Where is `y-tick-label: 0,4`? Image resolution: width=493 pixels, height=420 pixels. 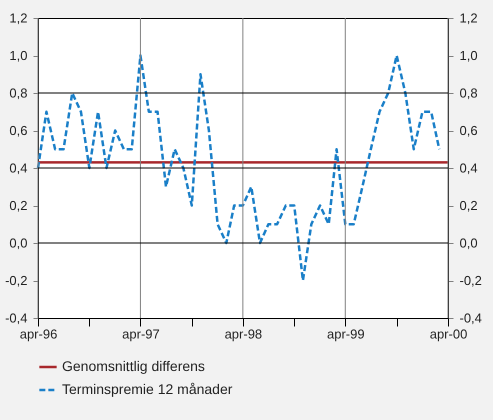 y-tick-label: 0,4 is located at coordinates (18, 168).